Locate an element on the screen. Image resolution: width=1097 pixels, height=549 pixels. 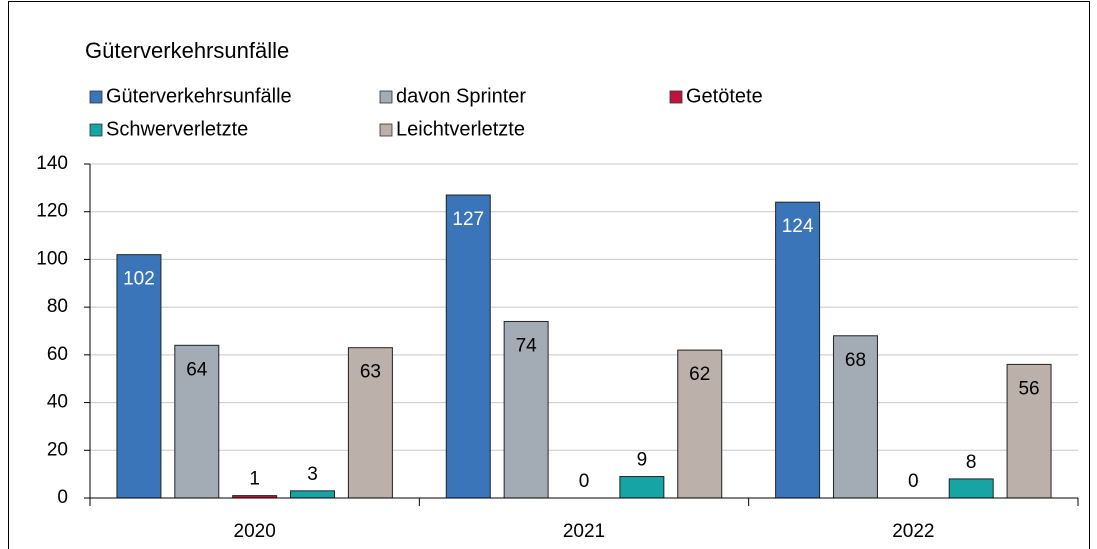
legend-label: Güterverkehrsunfälle is located at coordinates (199, 96).